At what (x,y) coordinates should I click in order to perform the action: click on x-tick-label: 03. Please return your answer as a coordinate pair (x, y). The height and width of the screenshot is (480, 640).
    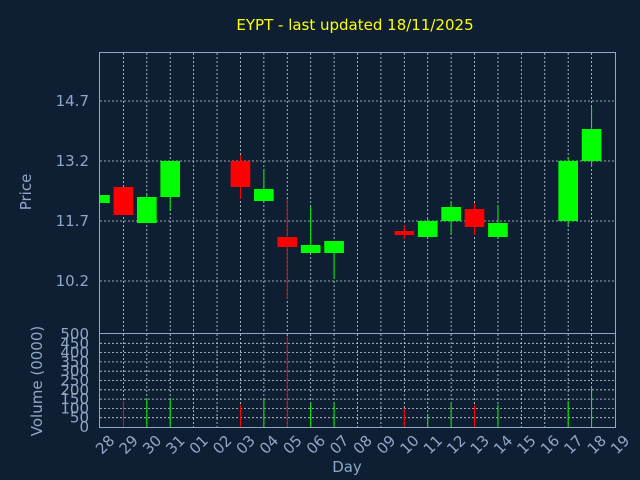
    Looking at the image, I should click on (246, 445).